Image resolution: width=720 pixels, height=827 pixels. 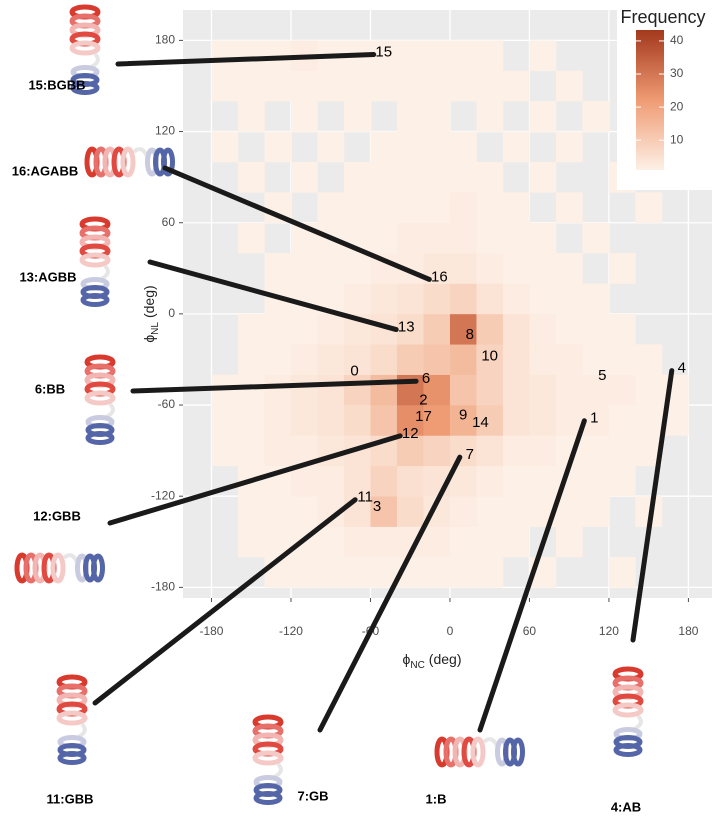 What do you see at coordinates (365, 497) in the screenshot?
I see `cluster-label: 11` at bounding box center [365, 497].